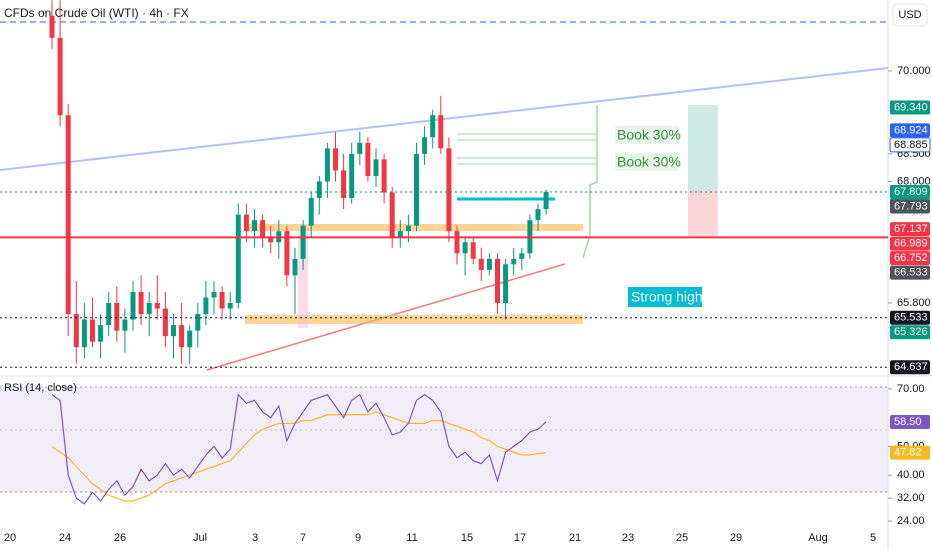 Image resolution: width=932 pixels, height=550 pixels. What do you see at coordinates (255, 538) in the screenshot?
I see `x-tick-label: 3` at bounding box center [255, 538].